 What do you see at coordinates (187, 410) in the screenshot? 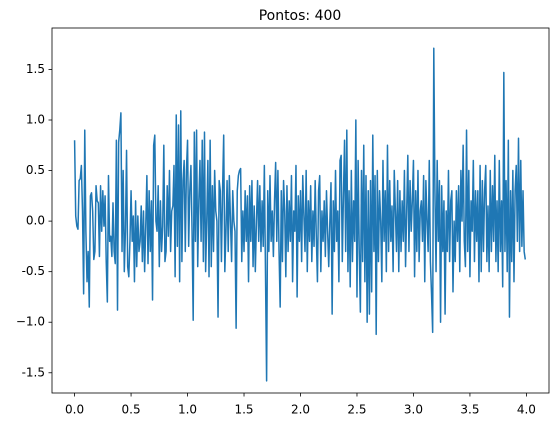
I see `x-tick-label: 1.0` at bounding box center [187, 410].